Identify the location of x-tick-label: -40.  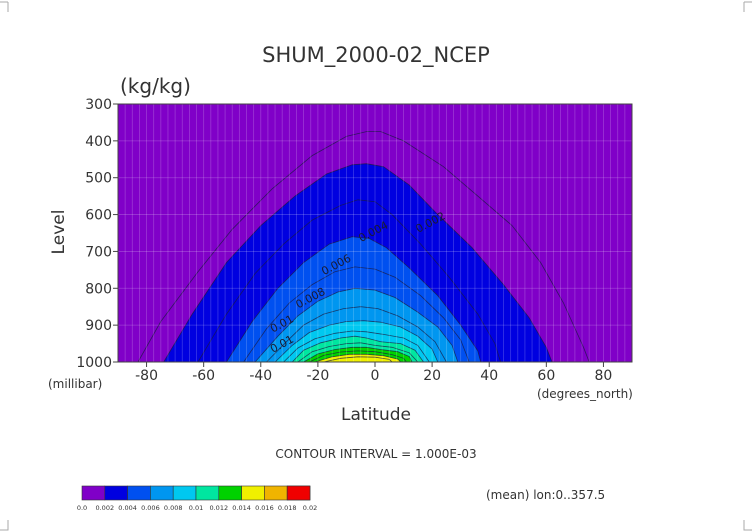
(260, 376).